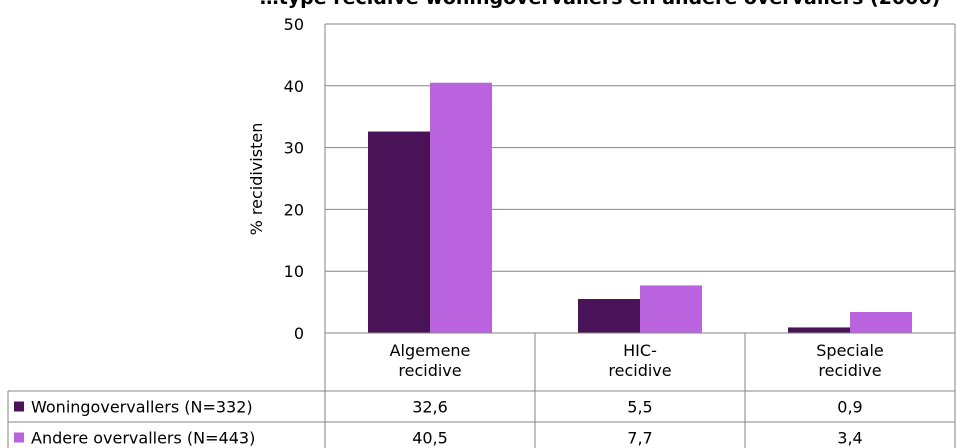 The width and height of the screenshot is (971, 448). What do you see at coordinates (142, 407) in the screenshot?
I see `legend-label: Woningovervallers (N=332)` at bounding box center [142, 407].